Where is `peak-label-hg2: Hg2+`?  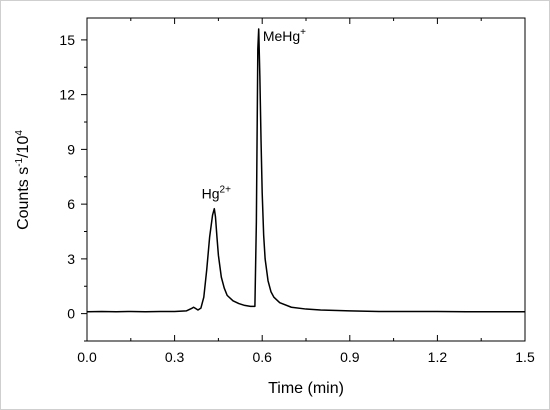 peak-label-hg2: Hg2+ is located at coordinates (216, 193).